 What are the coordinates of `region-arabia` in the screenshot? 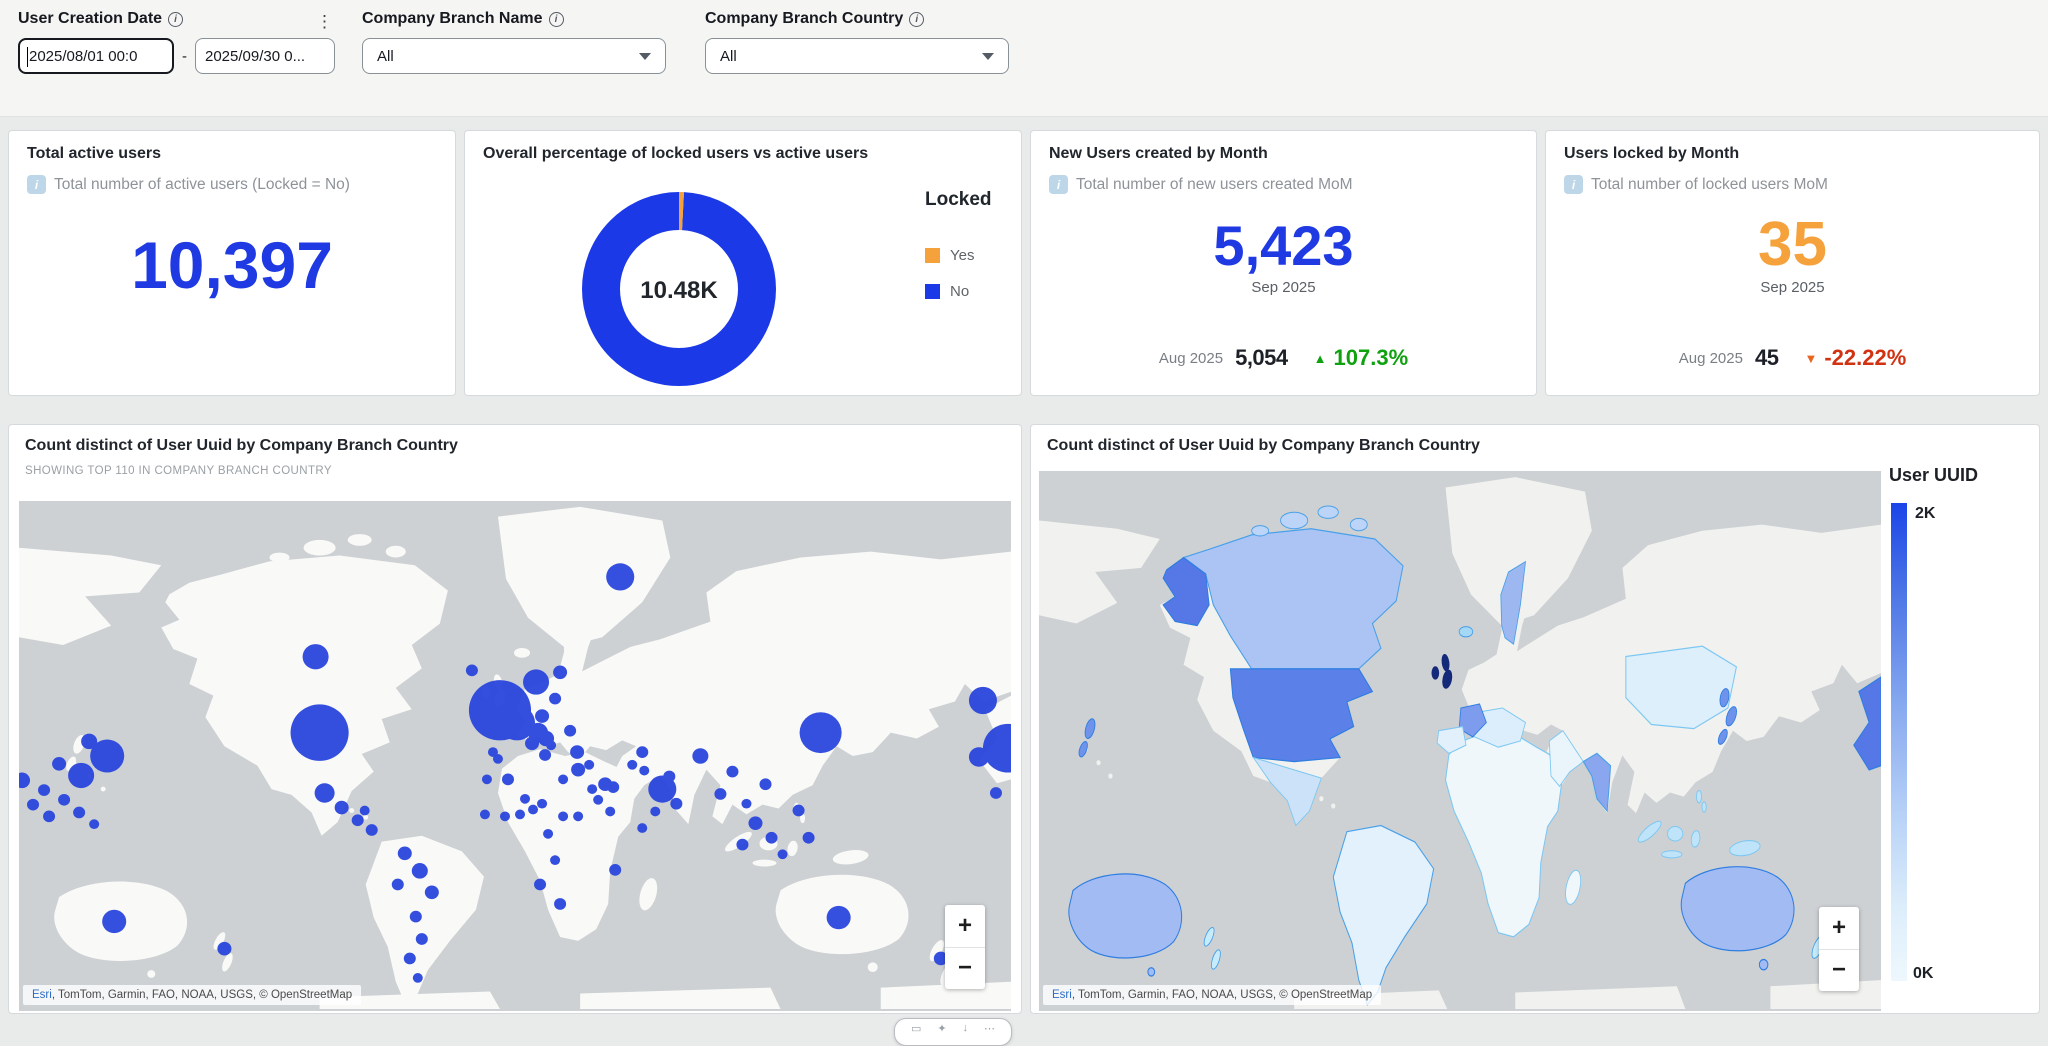 It's located at (1566, 759).